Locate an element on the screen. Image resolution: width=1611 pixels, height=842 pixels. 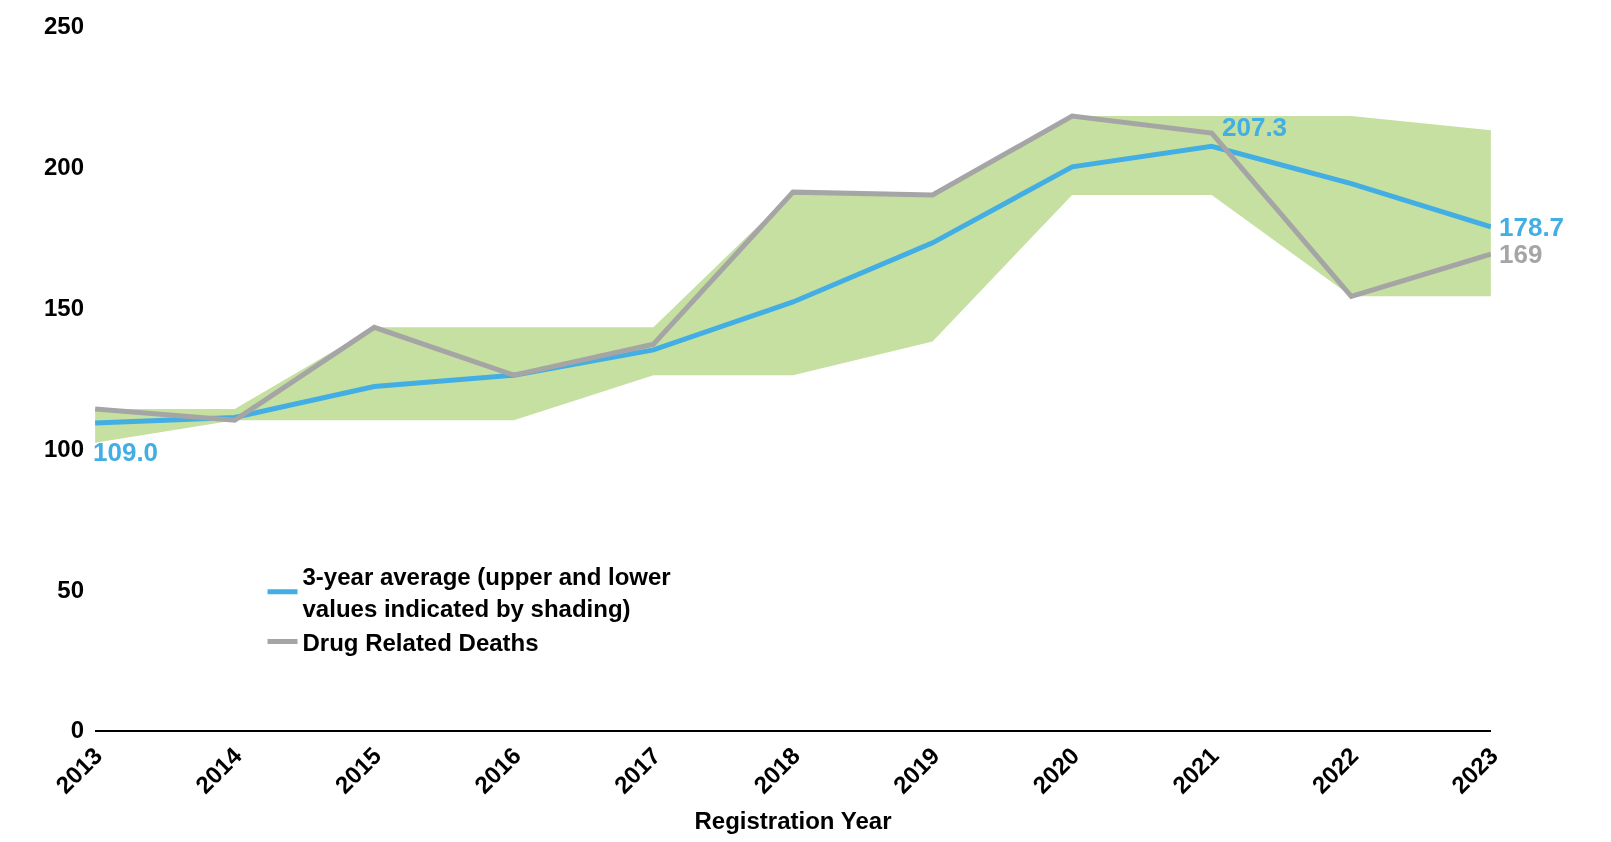
data-label: 207.3 is located at coordinates (1255, 127).